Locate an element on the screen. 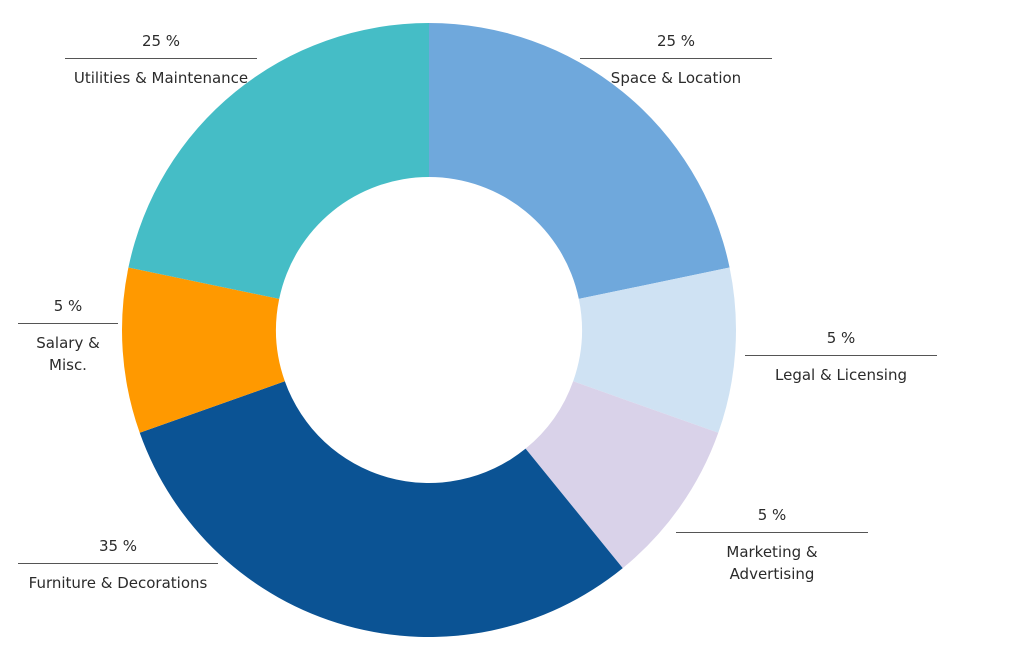 Image resolution: width=1024 pixels, height=665 pixels. slice-category-label: Space & Location is located at coordinates (676, 78).